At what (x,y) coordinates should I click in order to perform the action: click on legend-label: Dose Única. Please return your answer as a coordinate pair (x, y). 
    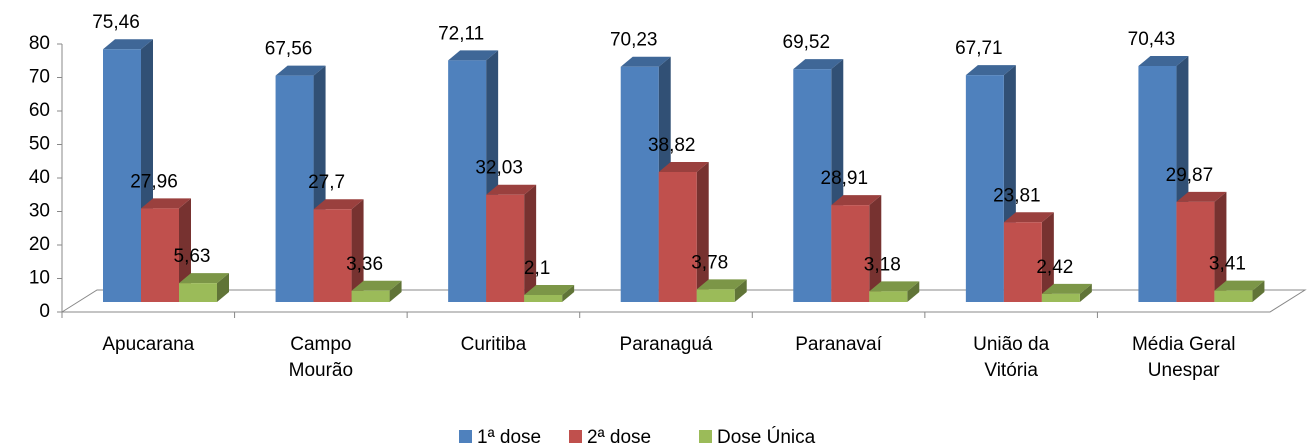
    Looking at the image, I should click on (766, 437).